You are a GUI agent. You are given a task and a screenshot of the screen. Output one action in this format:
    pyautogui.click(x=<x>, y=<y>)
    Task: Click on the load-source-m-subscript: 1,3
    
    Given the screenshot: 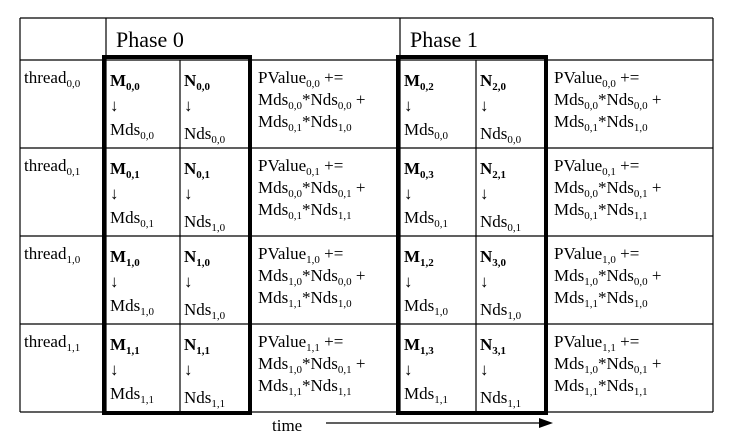 What is the action you would take?
    pyautogui.click(x=427, y=351)
    